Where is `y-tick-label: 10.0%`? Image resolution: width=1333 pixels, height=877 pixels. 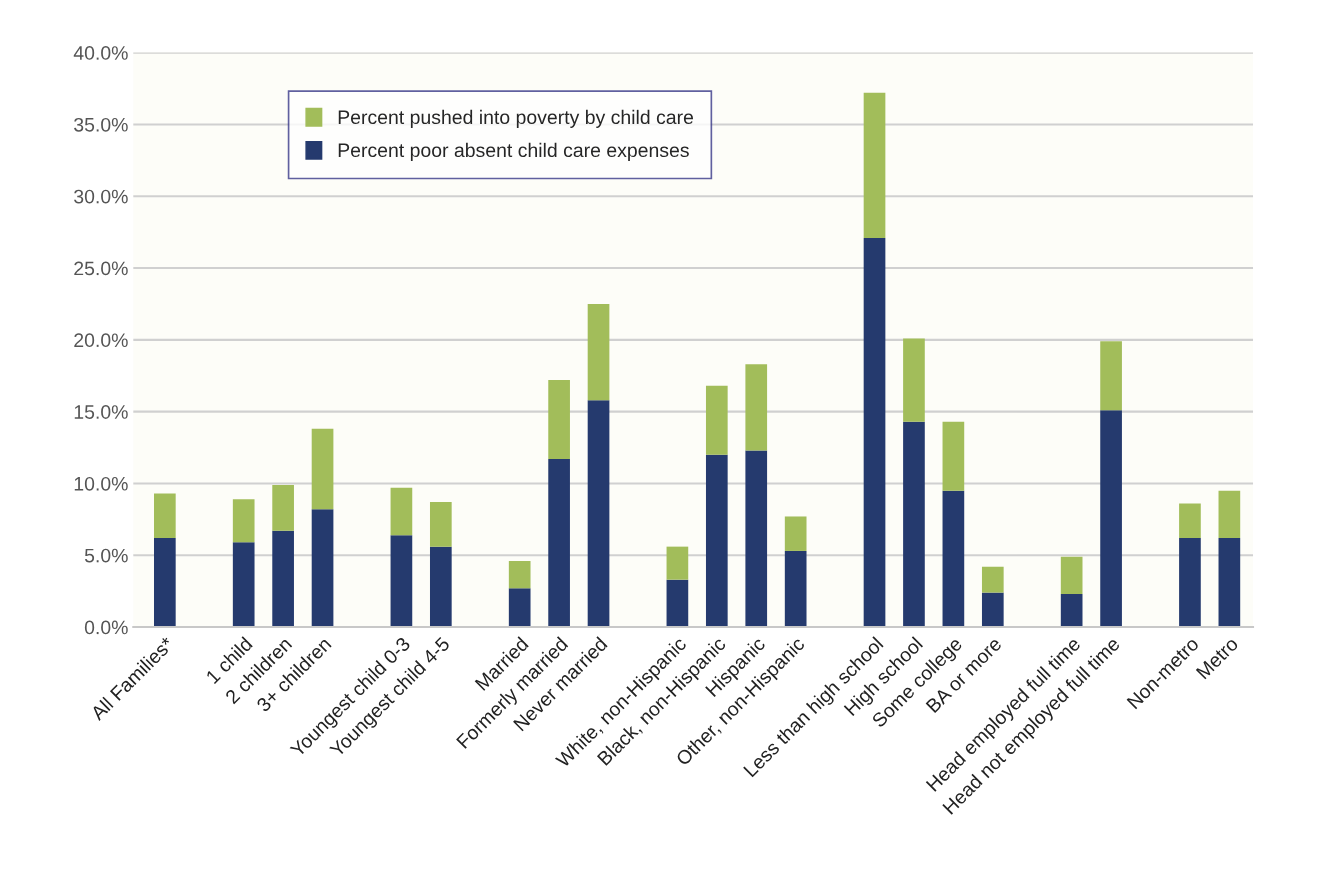
y-tick-label: 10.0% is located at coordinates (101, 483).